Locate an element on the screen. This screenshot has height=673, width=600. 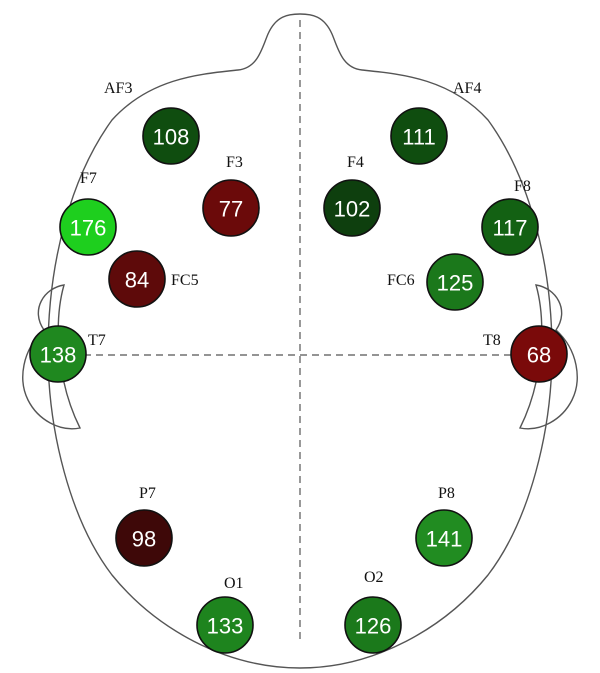
electrode-o2 is located at coordinates (373, 625).